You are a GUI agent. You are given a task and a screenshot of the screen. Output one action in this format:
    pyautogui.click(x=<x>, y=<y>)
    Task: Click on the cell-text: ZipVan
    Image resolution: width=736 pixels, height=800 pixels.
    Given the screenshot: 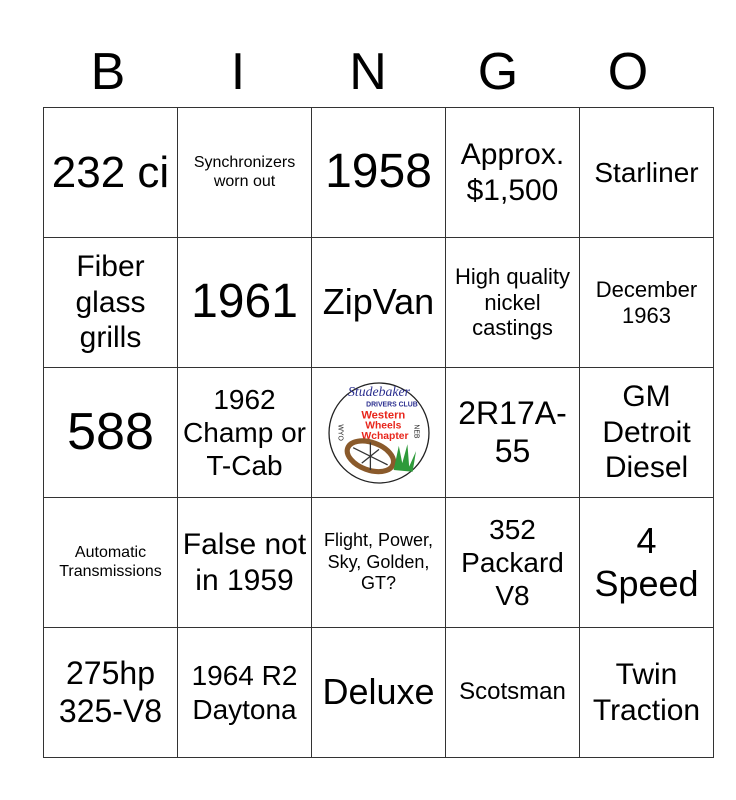 What is the action you would take?
    pyautogui.click(x=378, y=302)
    